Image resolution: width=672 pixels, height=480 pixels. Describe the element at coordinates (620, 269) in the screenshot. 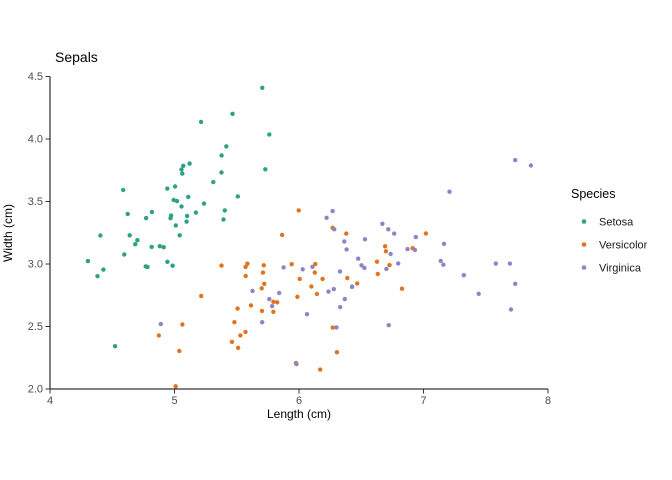

I see `legend-item-label: Virginica` at that location.